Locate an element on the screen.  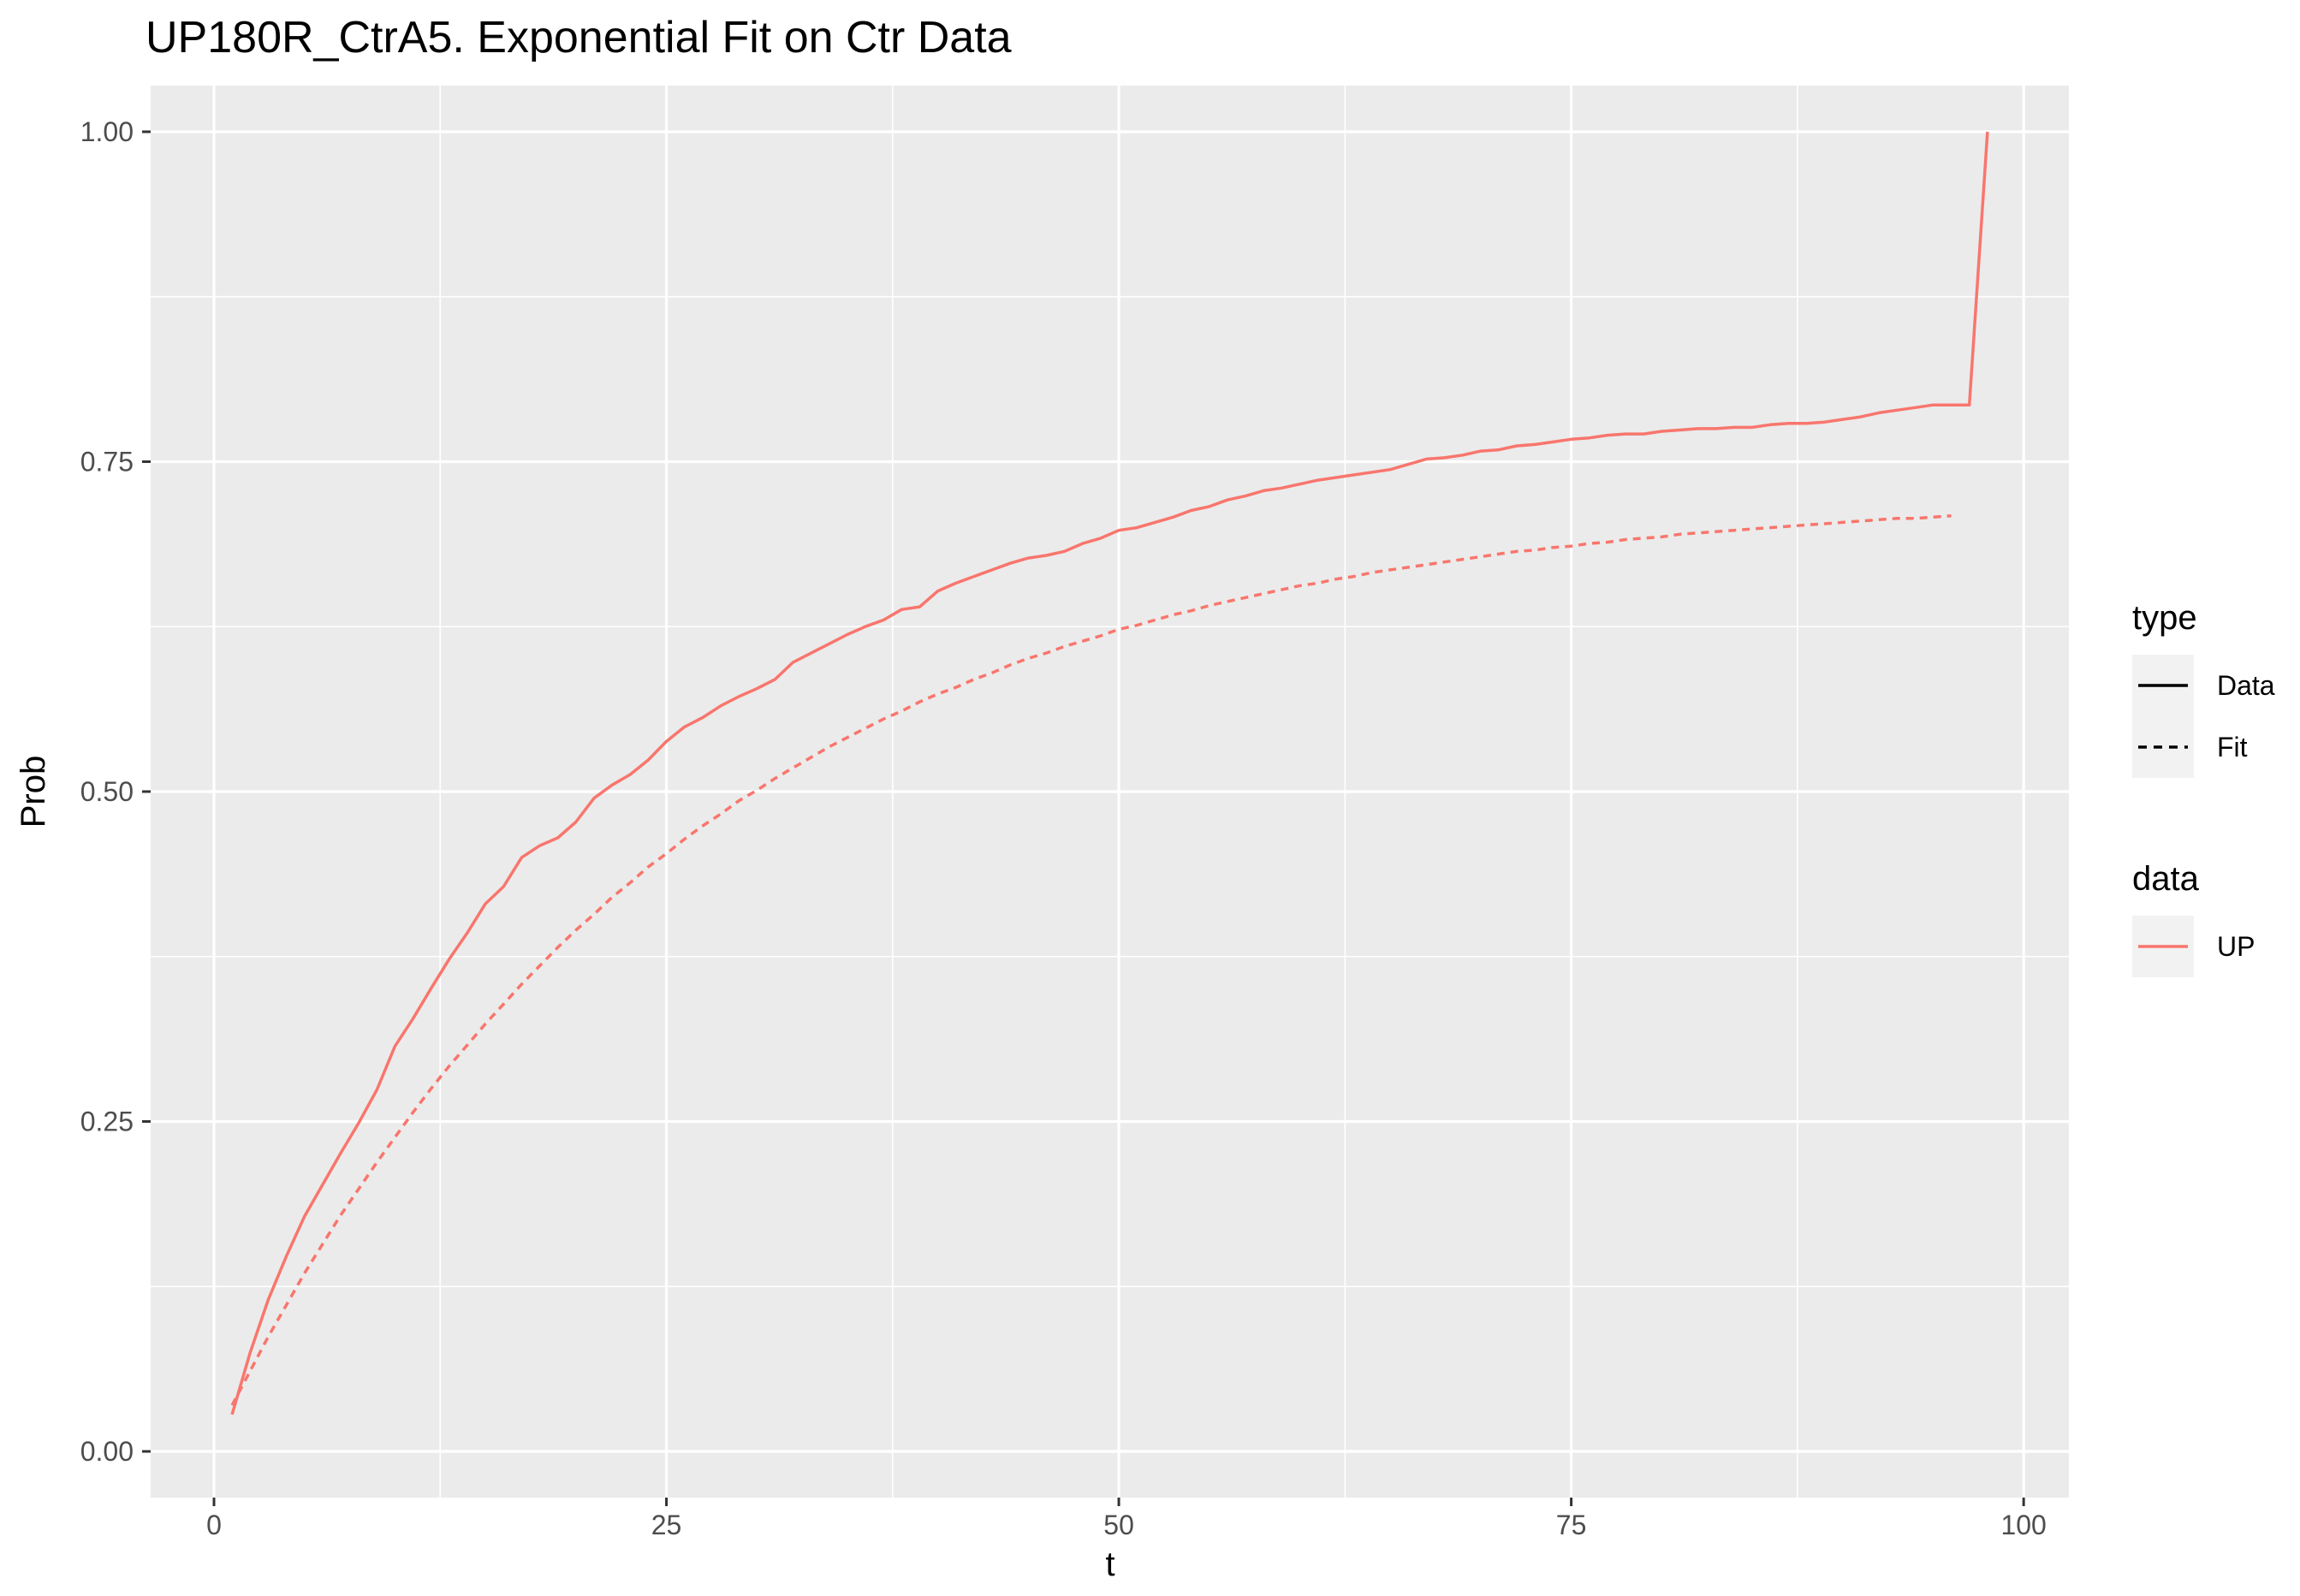
x-axis-title: t is located at coordinates (1109, 1564).